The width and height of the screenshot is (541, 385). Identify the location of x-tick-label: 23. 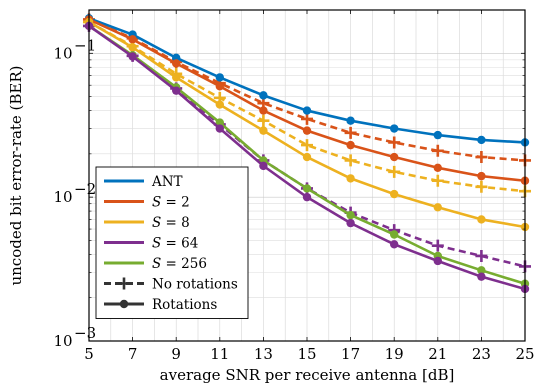
(481, 354).